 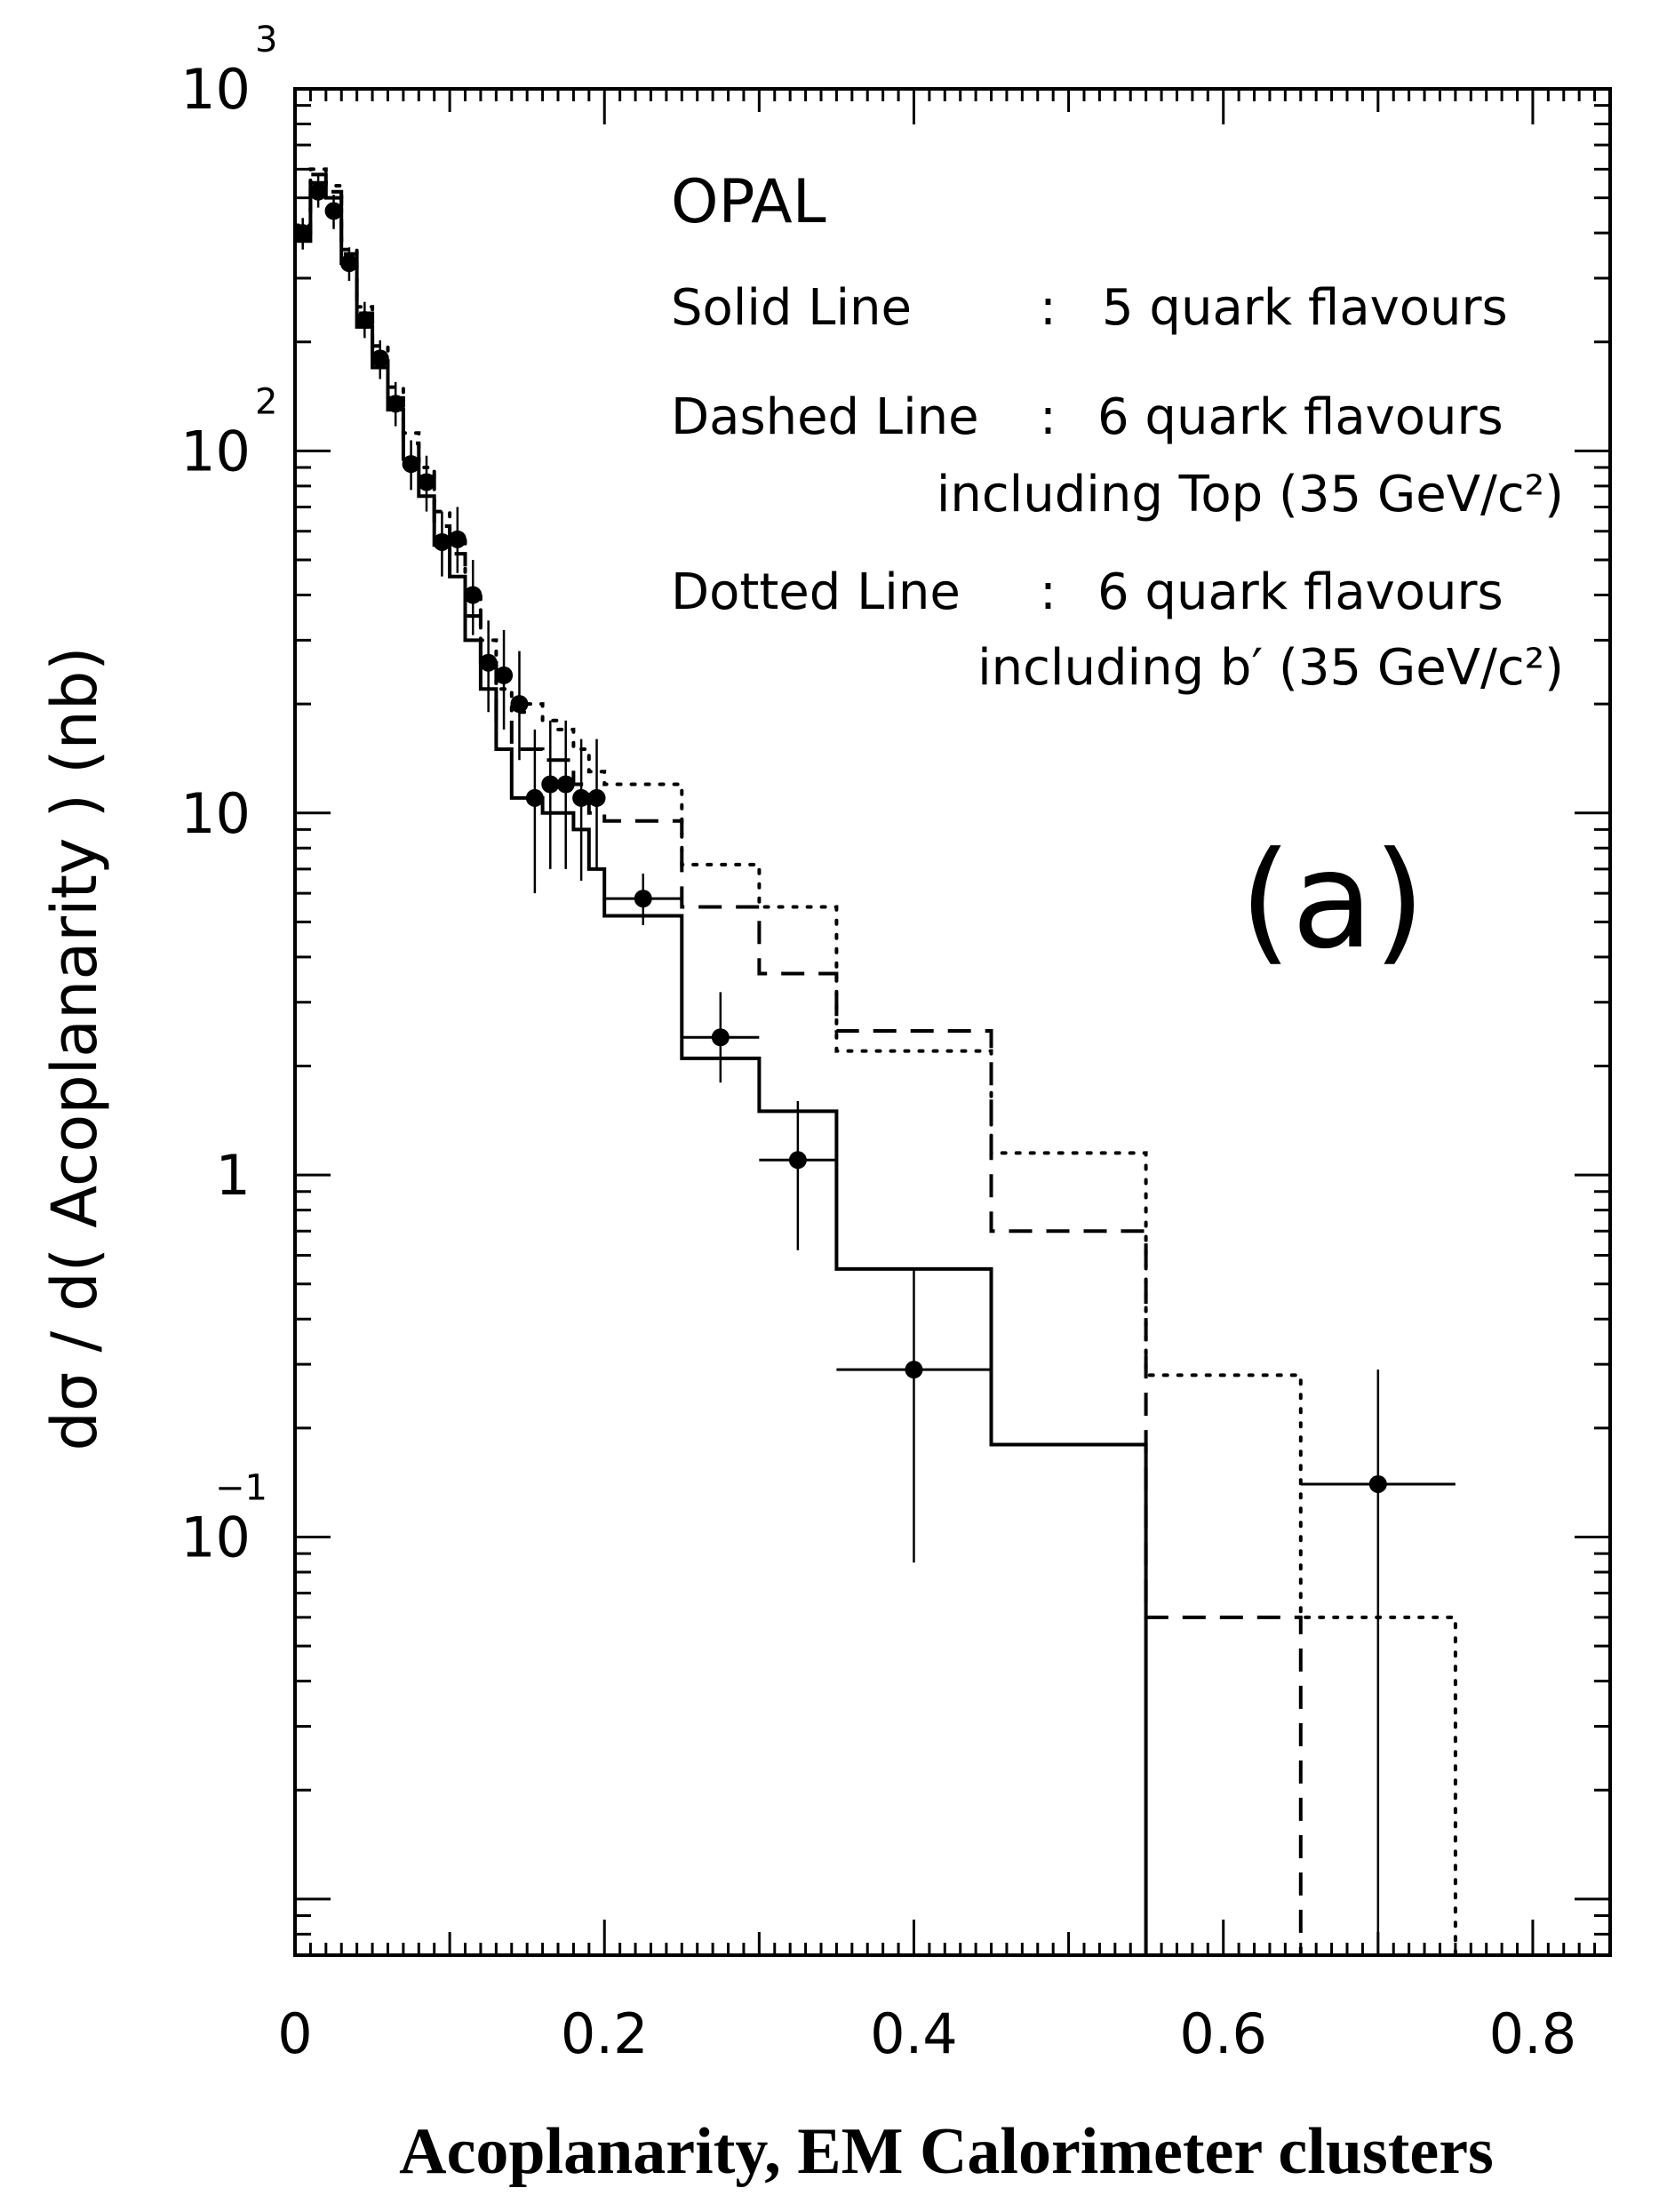 I want to click on legend-key-solid: Solid Line, so click(x=791, y=308).